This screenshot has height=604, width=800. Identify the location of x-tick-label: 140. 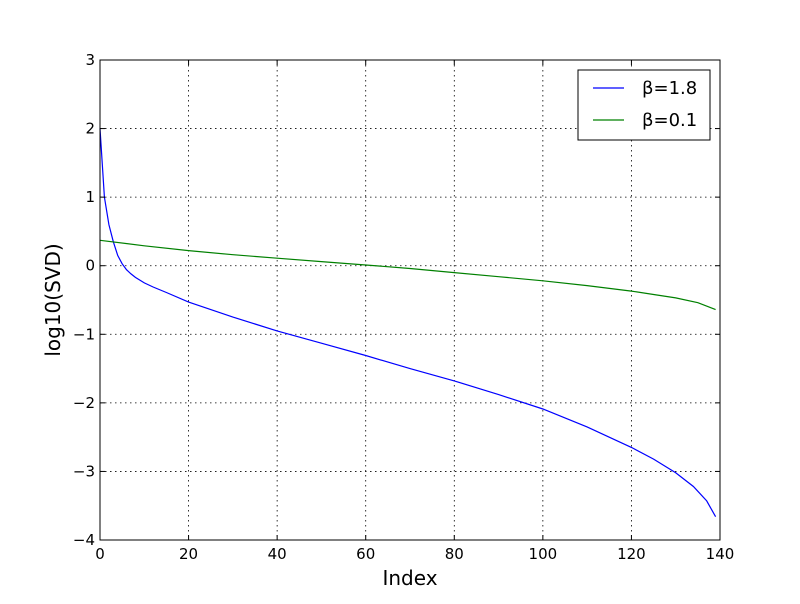
(720, 554).